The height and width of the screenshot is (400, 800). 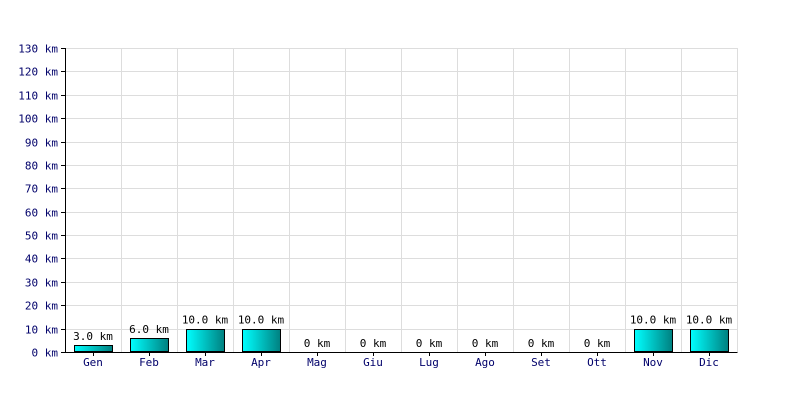 What do you see at coordinates (38, 96) in the screenshot?
I see `y-tick-label: 110 km` at bounding box center [38, 96].